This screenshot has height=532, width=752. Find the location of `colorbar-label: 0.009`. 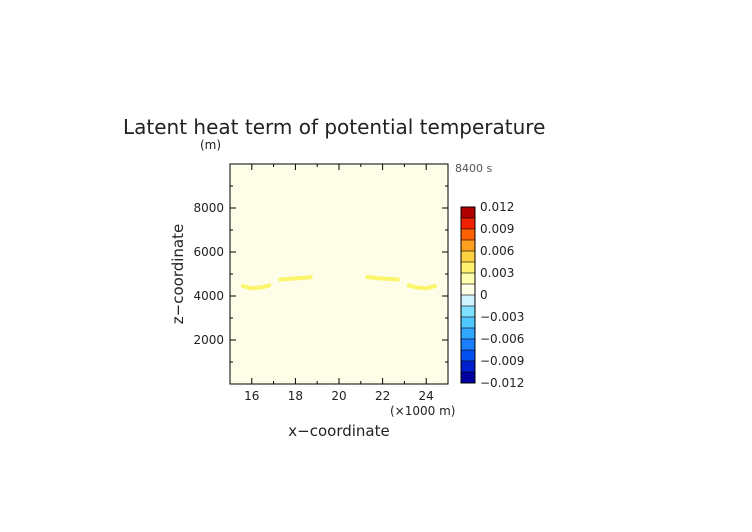

colorbar-label: 0.009 is located at coordinates (497, 229).